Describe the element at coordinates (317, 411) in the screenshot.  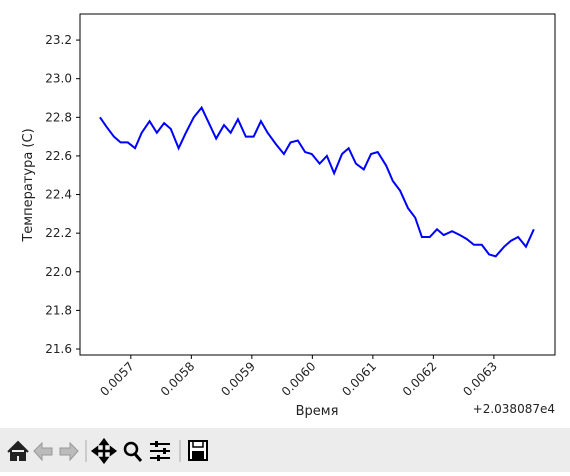
I see `x-axis-label: Время` at that location.